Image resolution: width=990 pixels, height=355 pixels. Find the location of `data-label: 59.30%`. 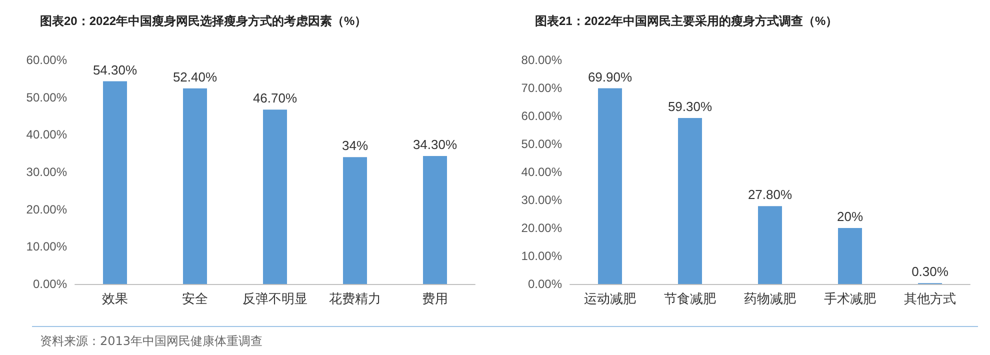

data-label: 59.30% is located at coordinates (690, 106).